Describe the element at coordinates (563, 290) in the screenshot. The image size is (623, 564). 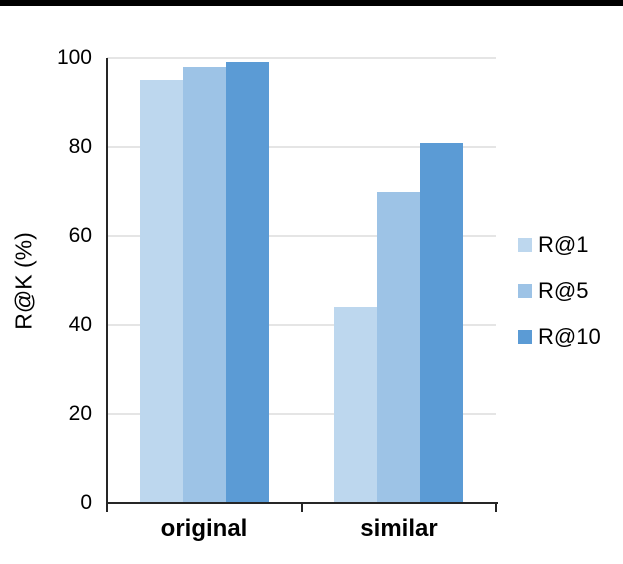
I see `legend-label-R@5: R@5` at that location.